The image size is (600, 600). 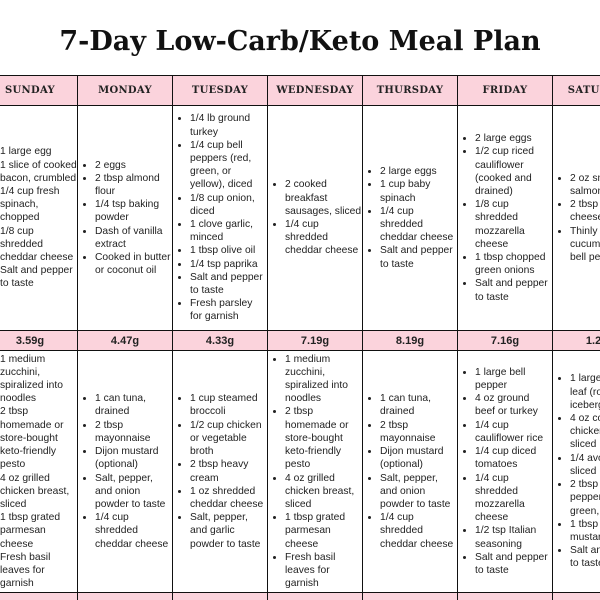 What do you see at coordinates (323, 492) in the screenshot?
I see `ingredient: 4 oz grilled chicken breast, sliced` at bounding box center [323, 492].